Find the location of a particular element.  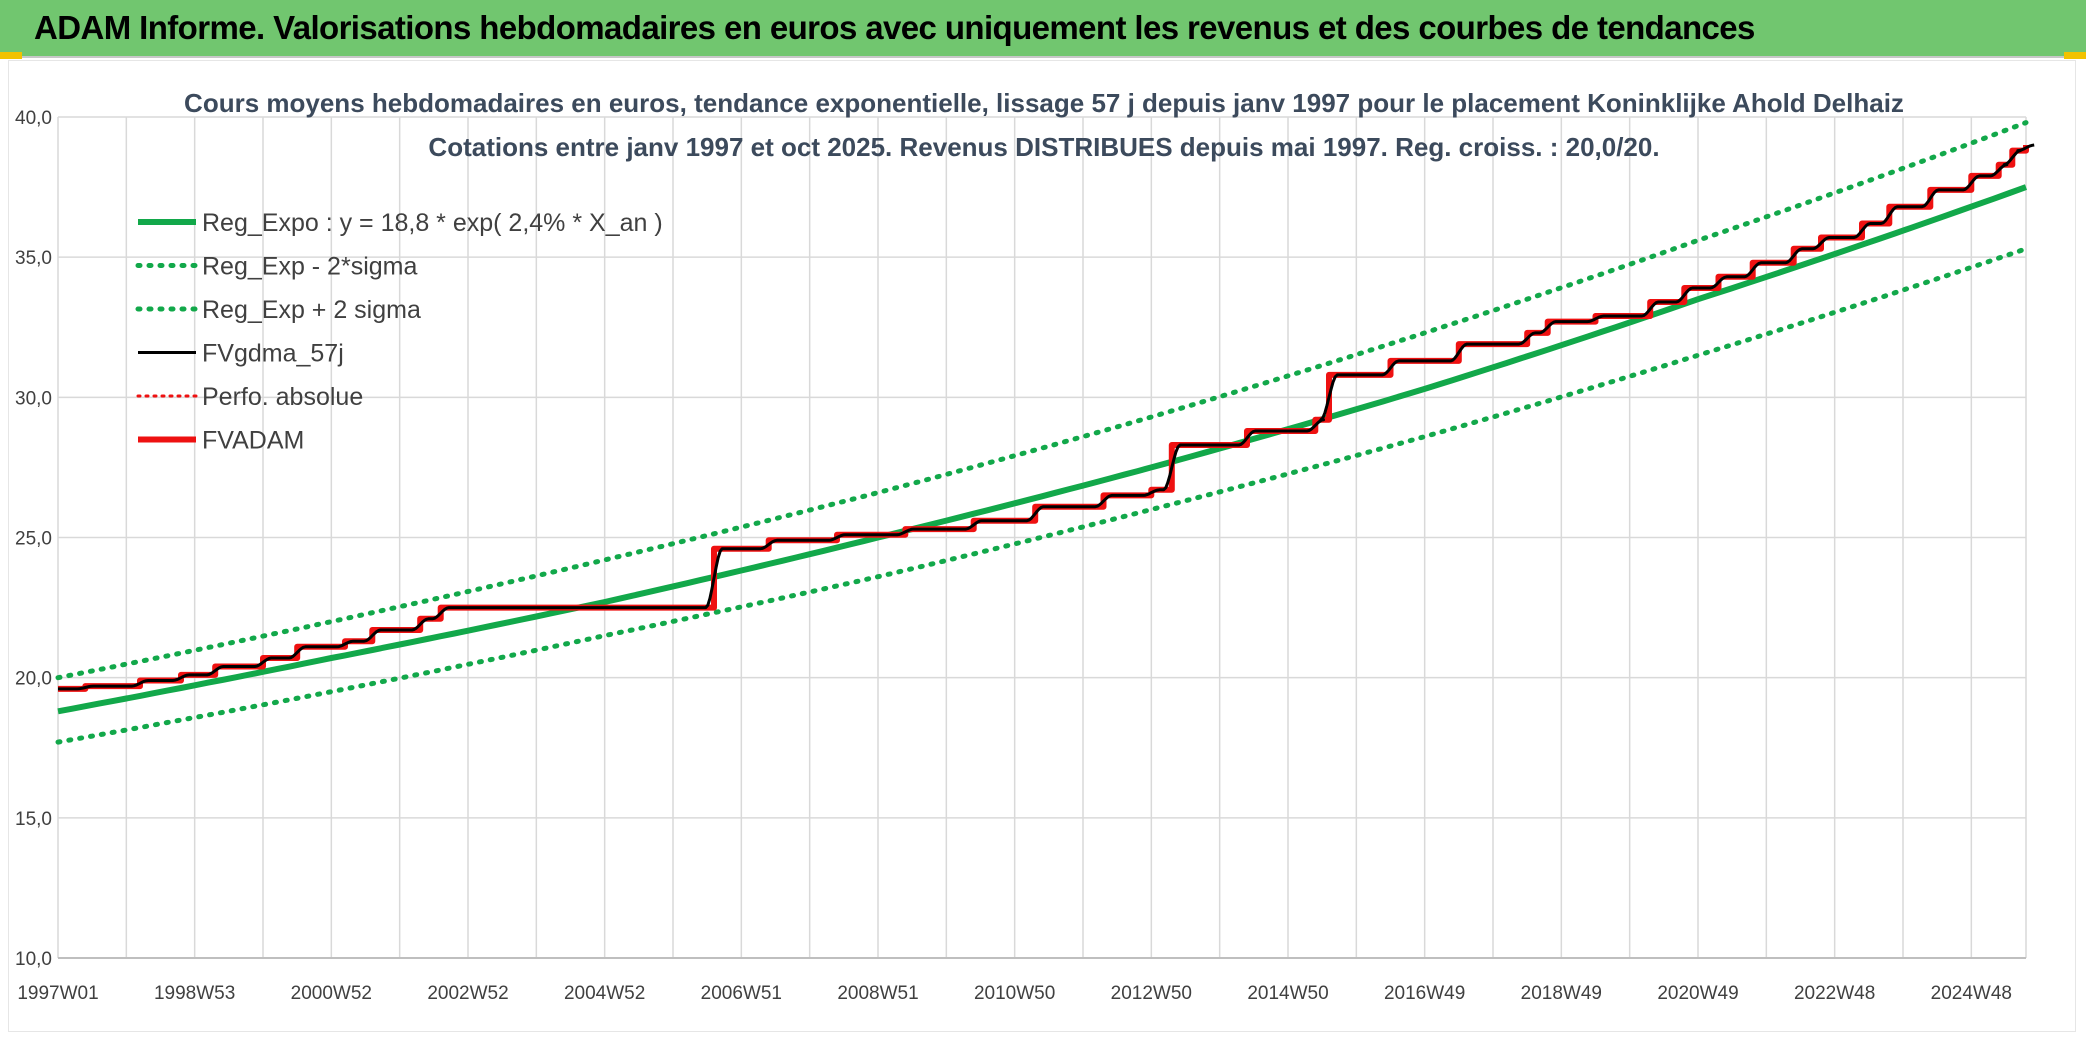

y-tick-label: 10,0 is located at coordinates (33, 959).